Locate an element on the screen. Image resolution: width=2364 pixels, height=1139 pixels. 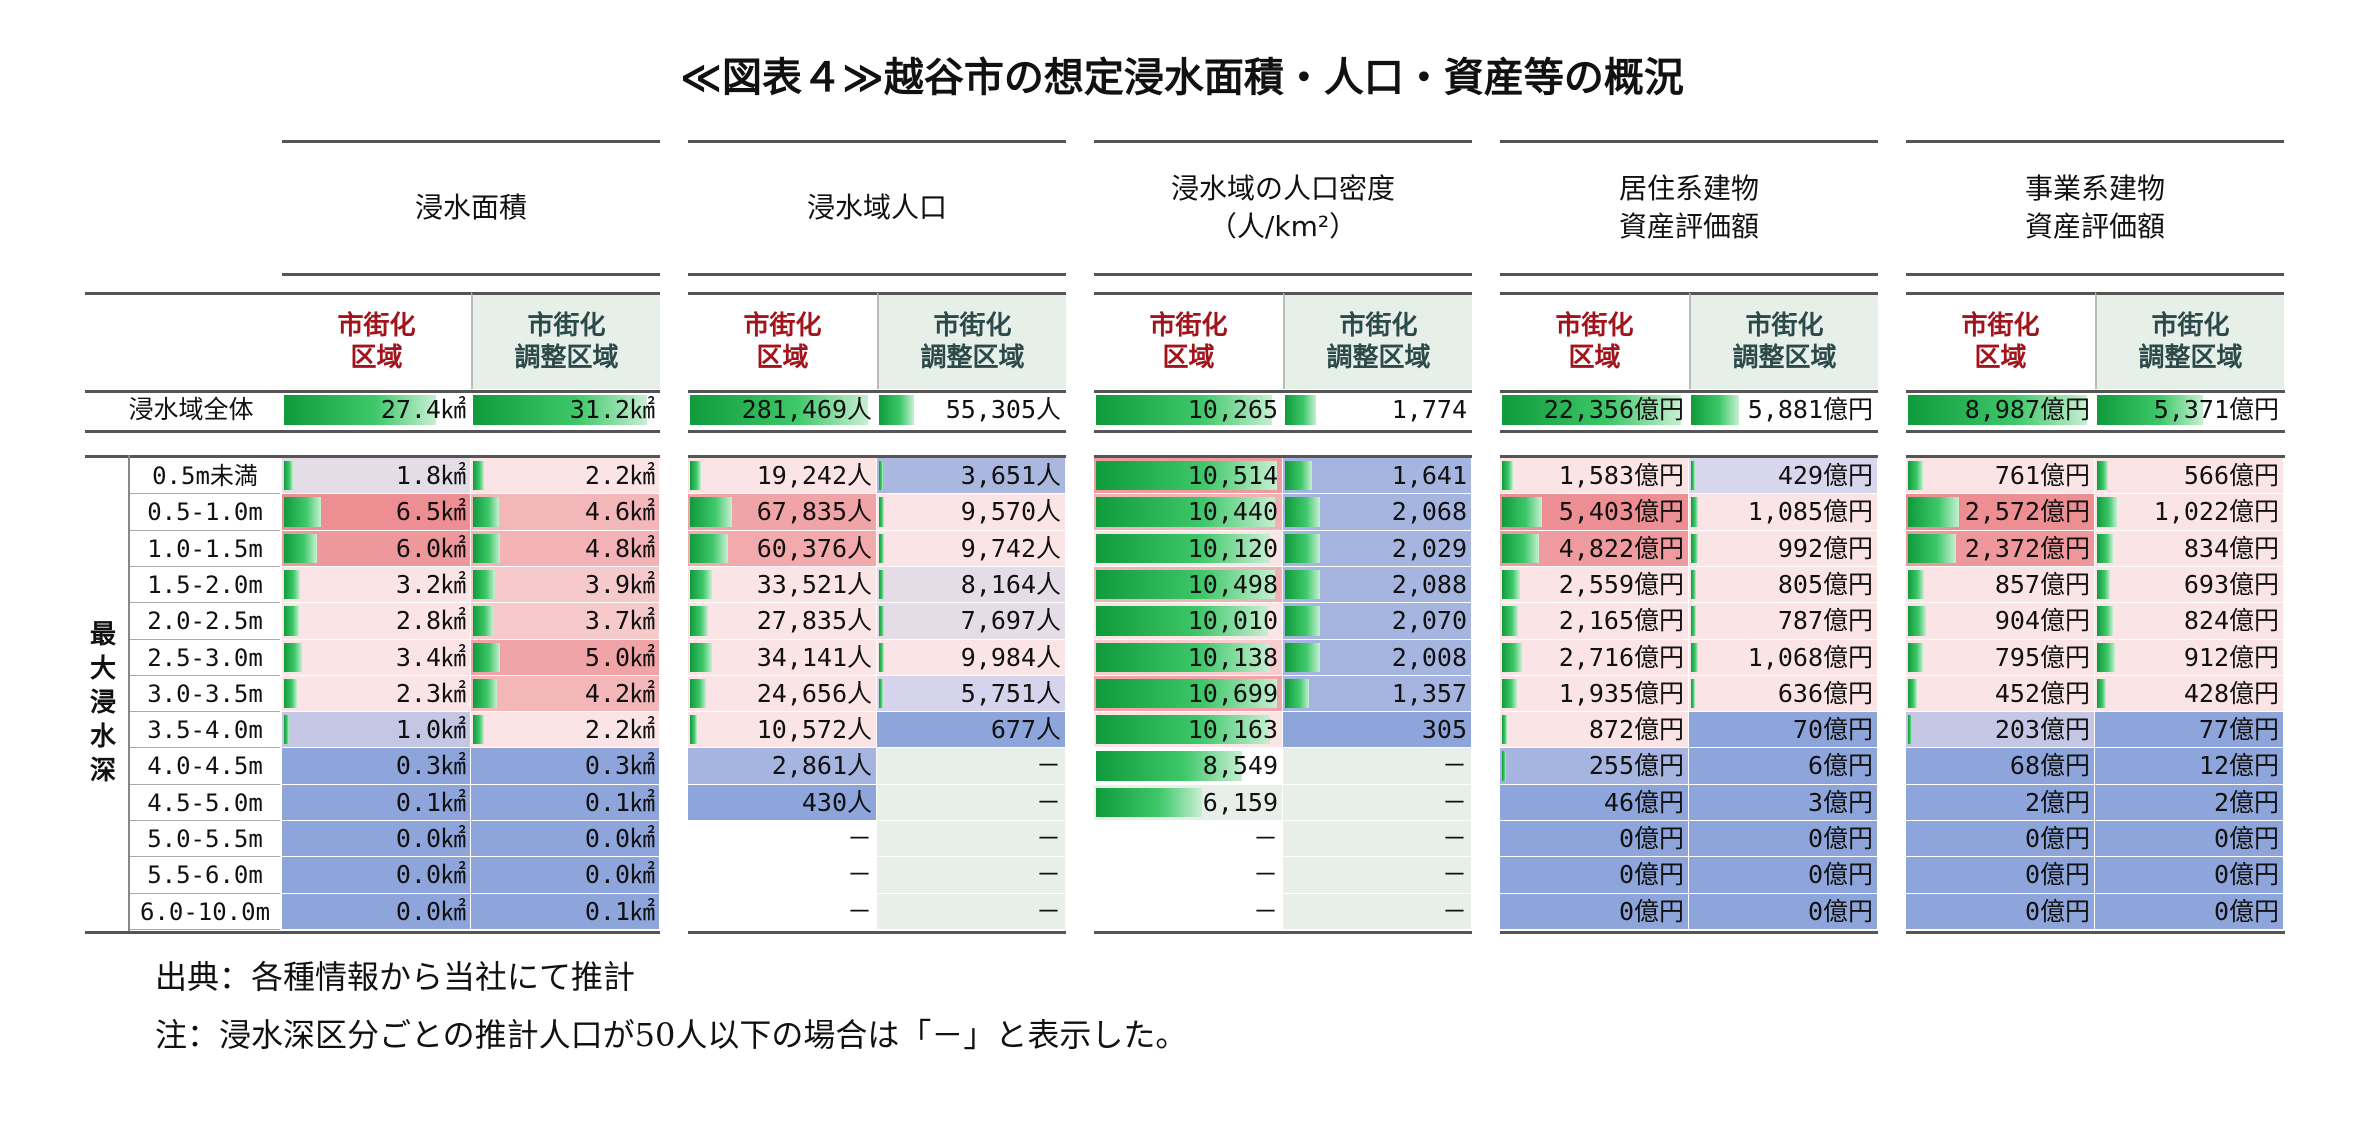
depth-cell: 68億円 is located at coordinates (2000, 766).